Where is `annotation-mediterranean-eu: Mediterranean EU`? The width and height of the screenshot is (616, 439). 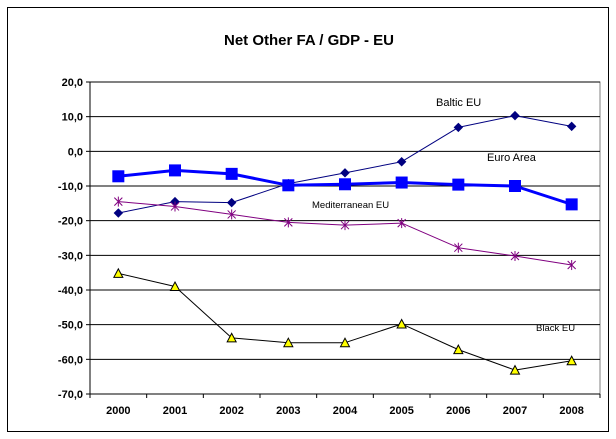
annotation-mediterranean-eu: Mediterranean EU is located at coordinates (350, 205).